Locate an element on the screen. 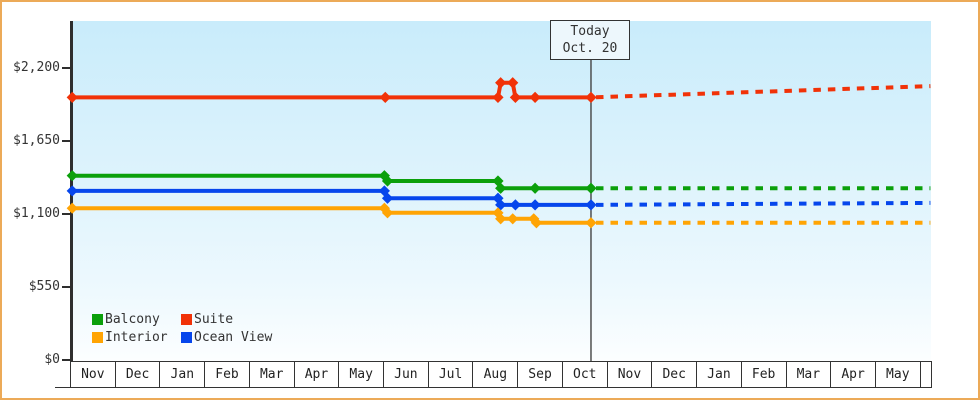  y-axis-label: $1,100 is located at coordinates (36, 213).